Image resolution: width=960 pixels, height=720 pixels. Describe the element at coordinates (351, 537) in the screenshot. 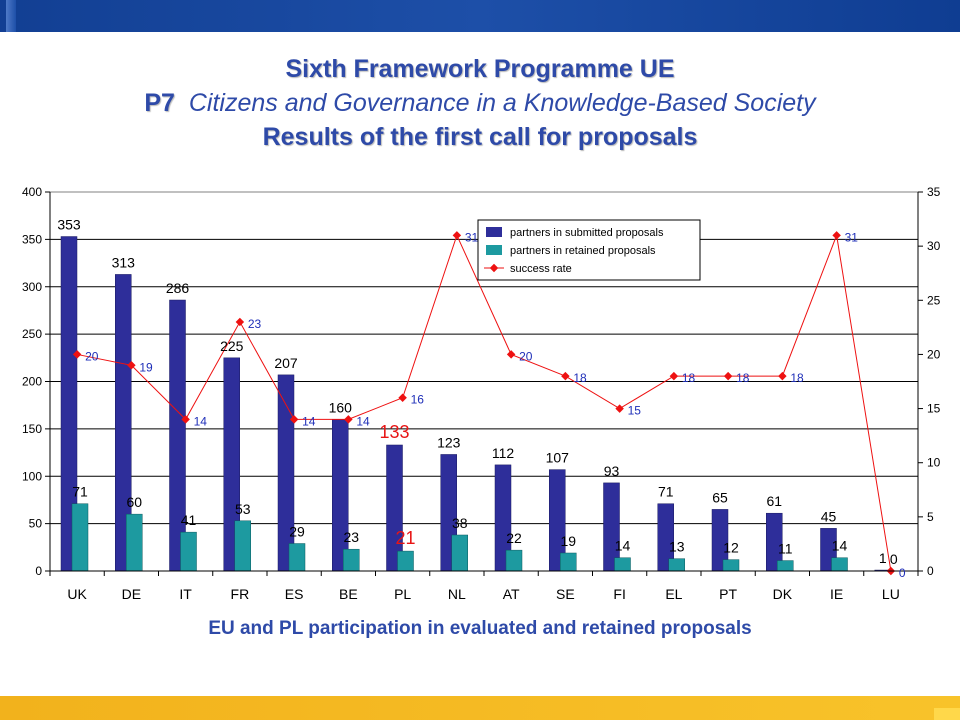

I see `label-retained-be: 23` at that location.